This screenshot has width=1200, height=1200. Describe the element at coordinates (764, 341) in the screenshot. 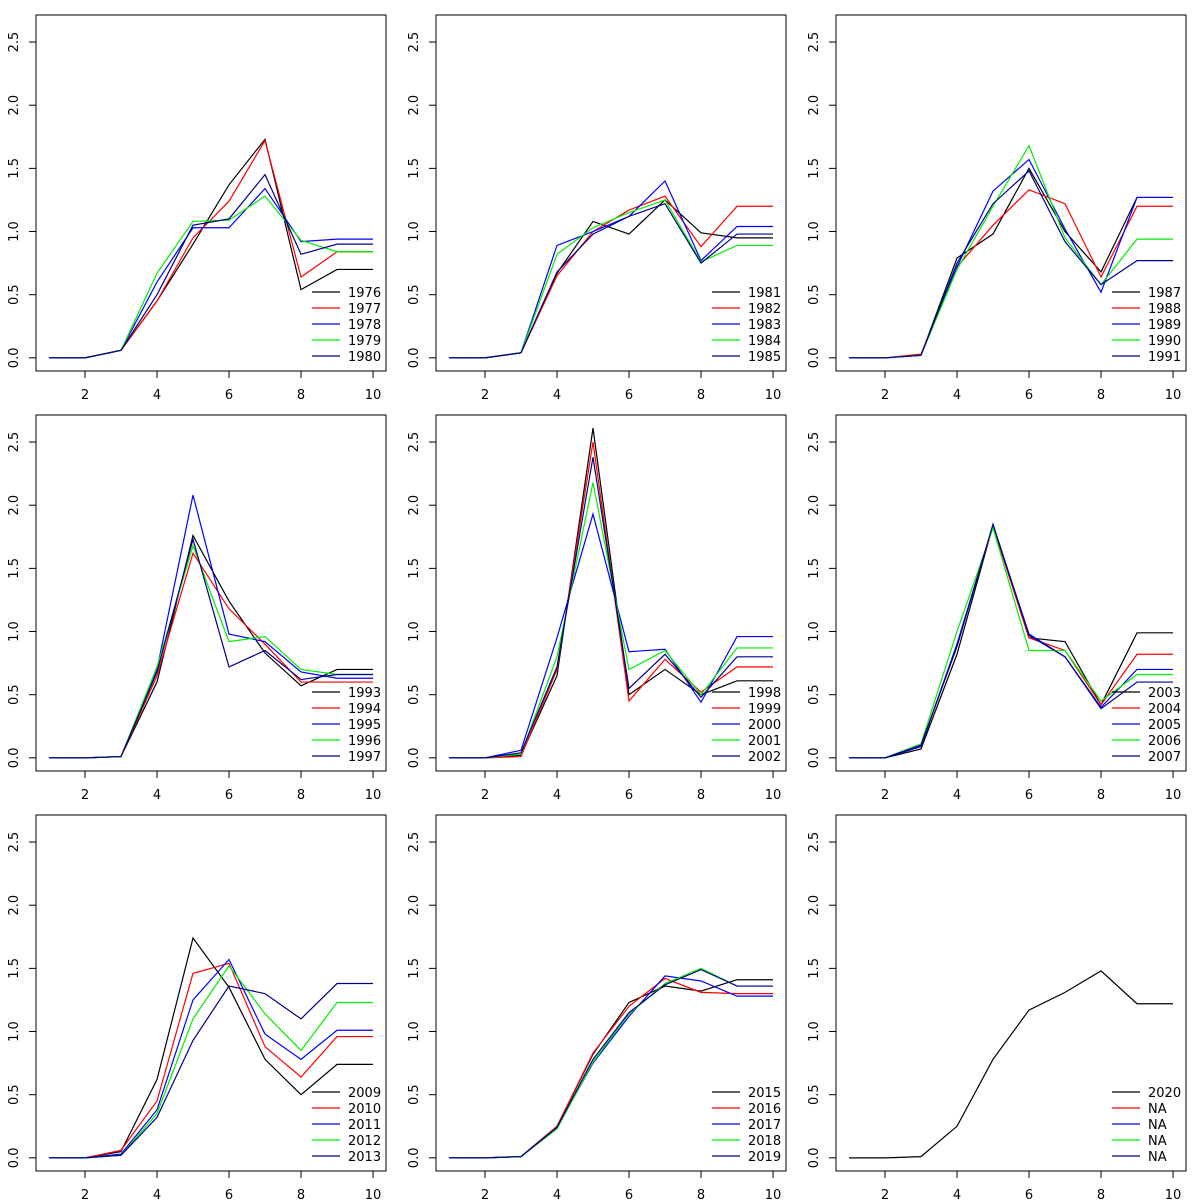

I see `legend-label: 1984` at that location.